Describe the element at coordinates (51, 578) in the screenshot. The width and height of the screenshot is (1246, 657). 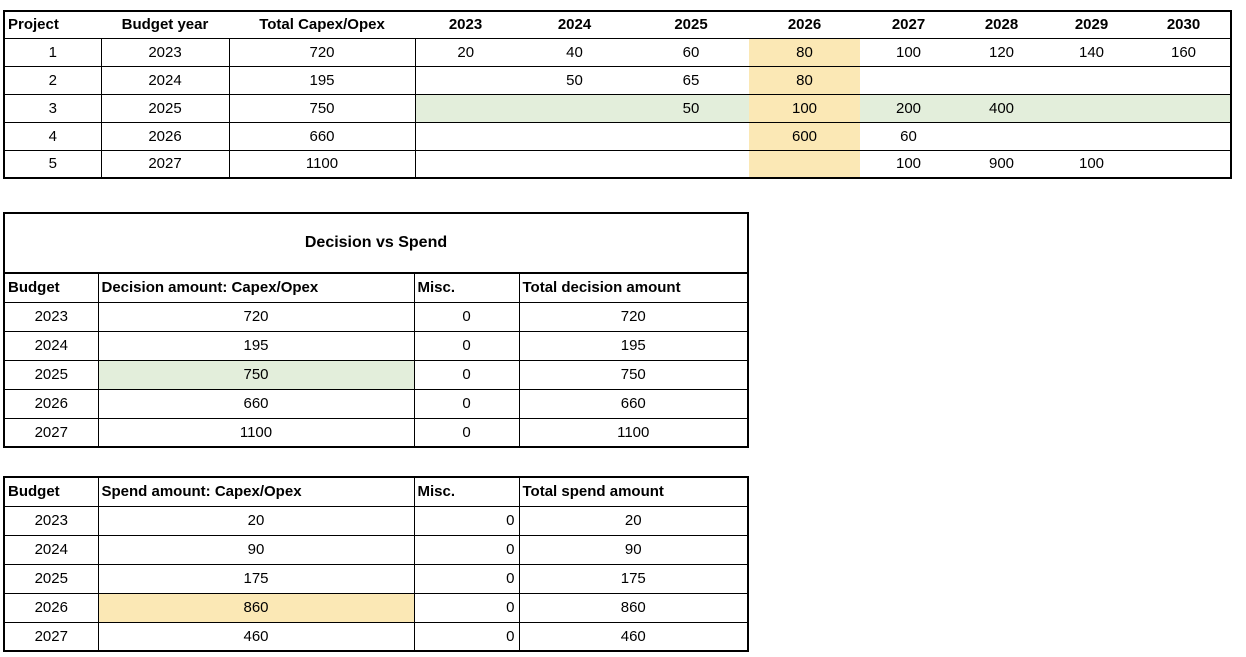
I see `cell-budget: 2025` at that location.